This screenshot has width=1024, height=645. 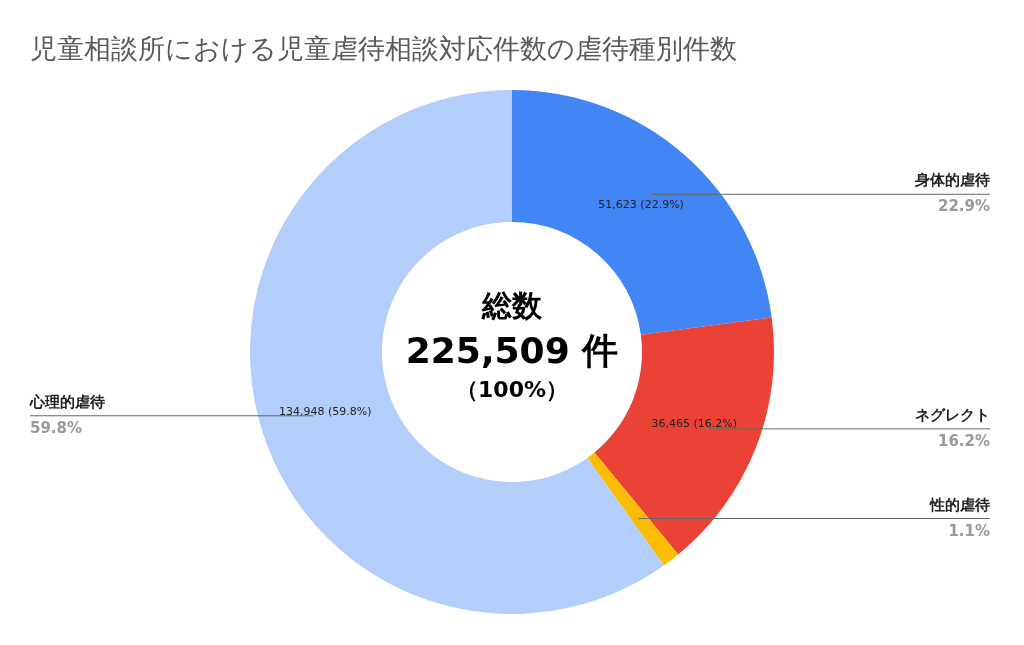 What do you see at coordinates (952, 414) in the screenshot?
I see `slice-label: ネグレクト` at bounding box center [952, 414].